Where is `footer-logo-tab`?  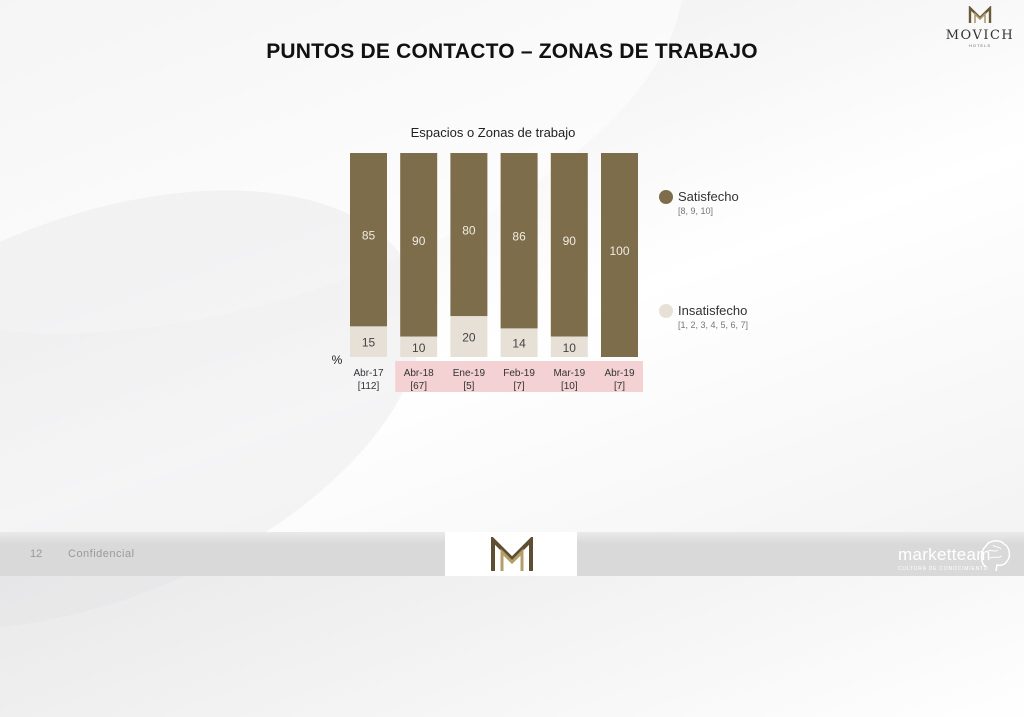
footer-logo-tab is located at coordinates (511, 554).